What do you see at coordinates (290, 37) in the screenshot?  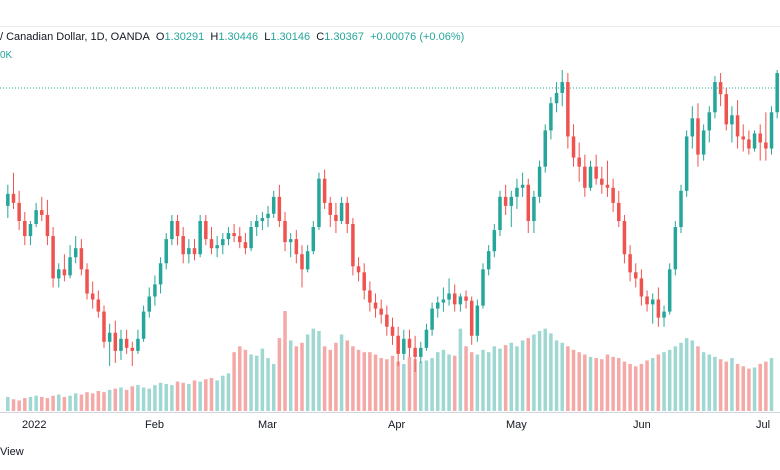 I see `low-value: 1.30146` at bounding box center [290, 37].